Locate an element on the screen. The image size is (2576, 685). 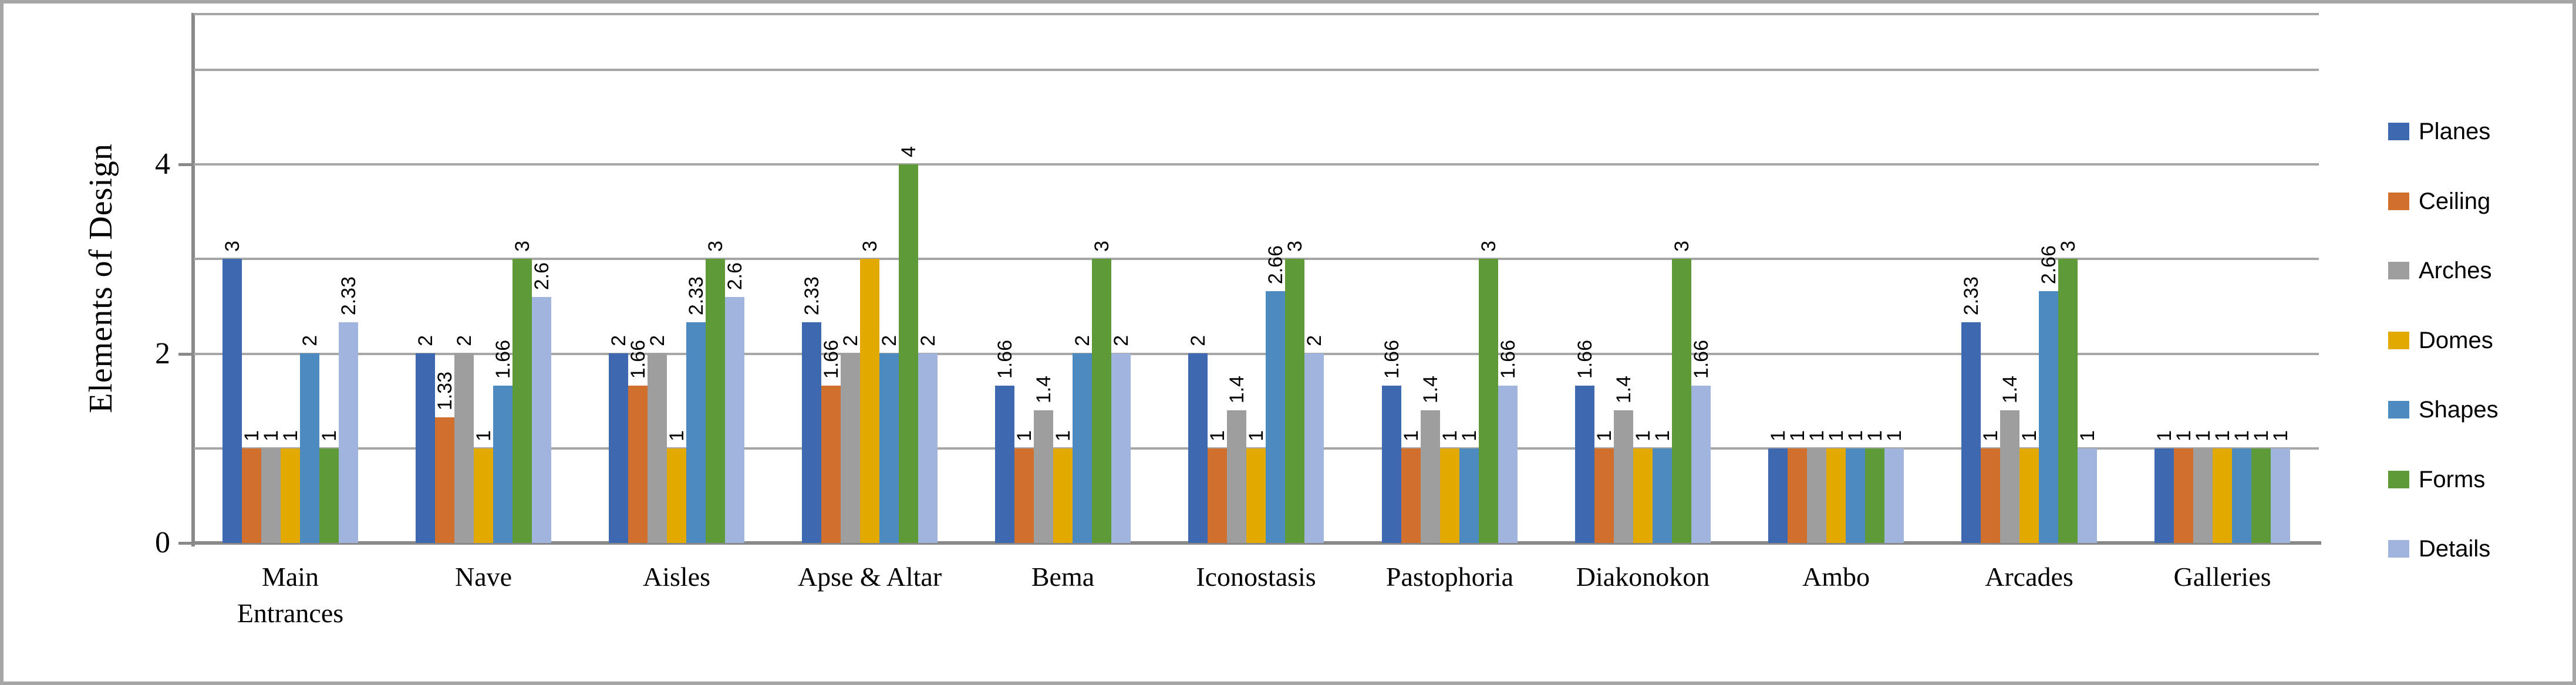
legend-swatch-ceiling is located at coordinates (2398, 201).